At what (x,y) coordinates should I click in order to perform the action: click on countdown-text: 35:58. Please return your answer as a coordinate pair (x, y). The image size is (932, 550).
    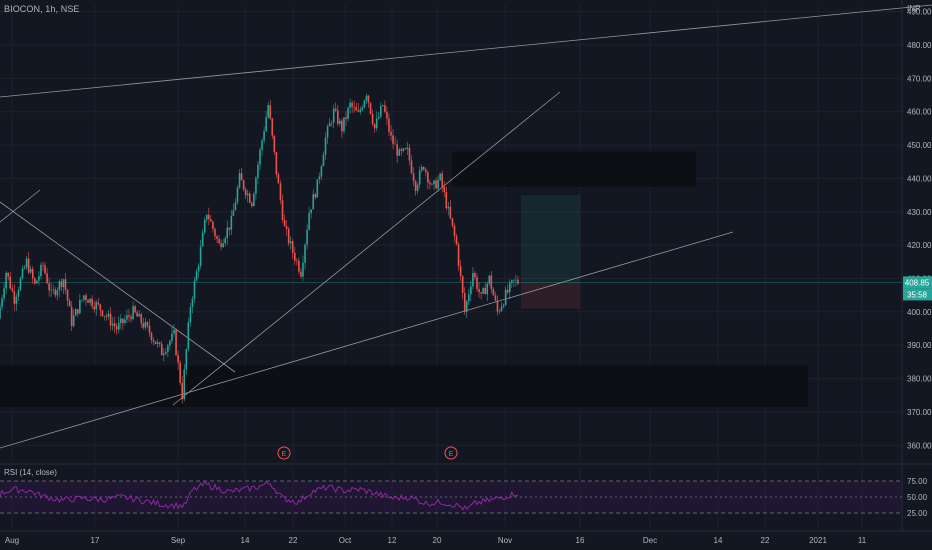
    Looking at the image, I should click on (917, 294).